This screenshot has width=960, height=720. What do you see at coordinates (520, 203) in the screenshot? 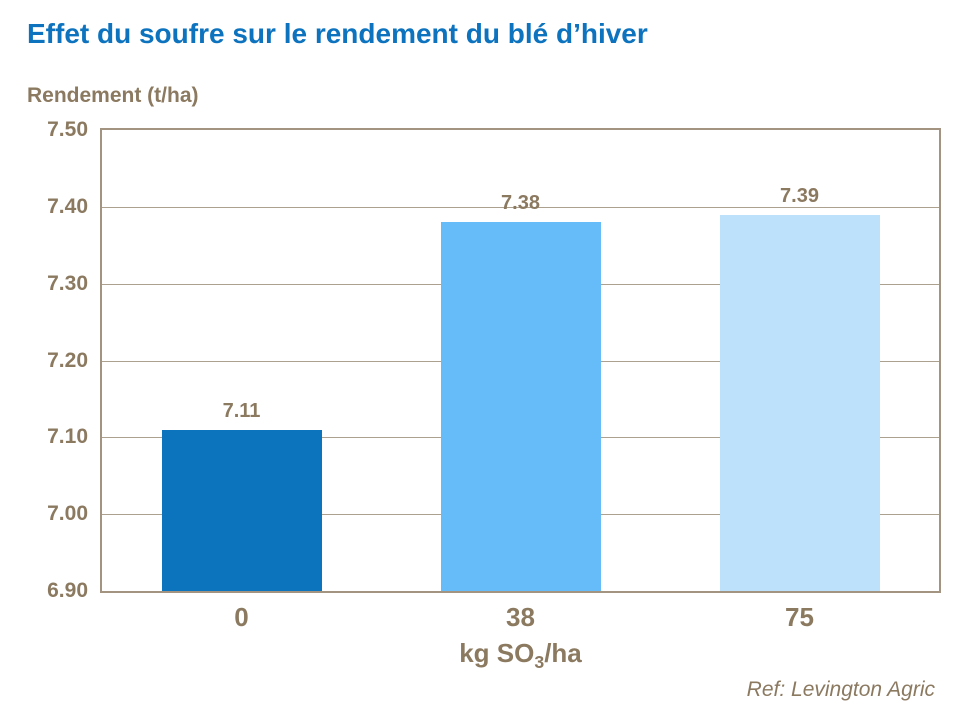
I see `bar-value-label-38: 7.38` at bounding box center [520, 203].